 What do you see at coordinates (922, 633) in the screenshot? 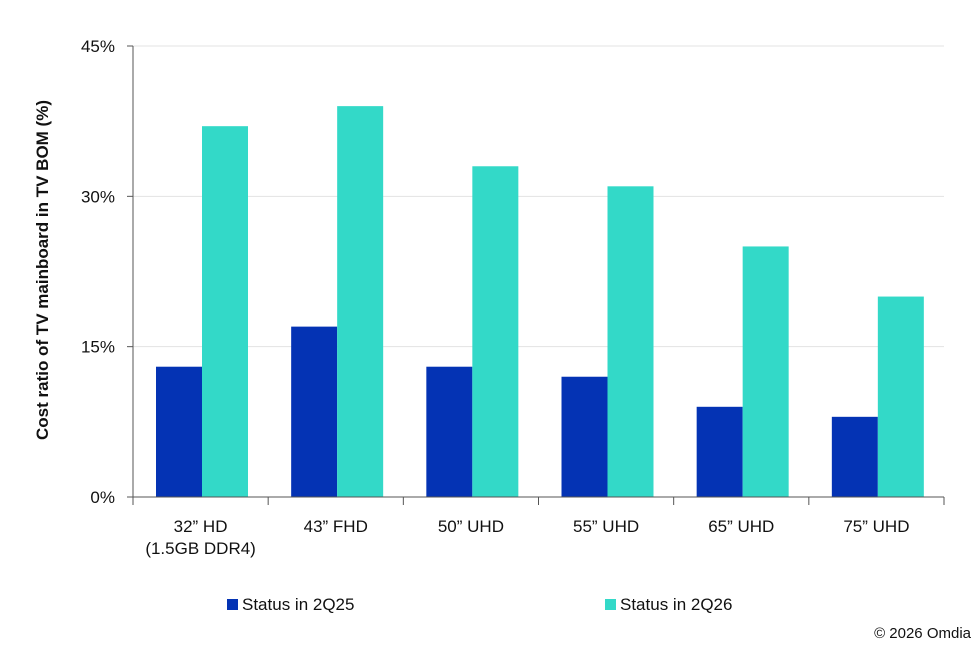
I see `source-credit: © 2026 Omdia` at bounding box center [922, 633].